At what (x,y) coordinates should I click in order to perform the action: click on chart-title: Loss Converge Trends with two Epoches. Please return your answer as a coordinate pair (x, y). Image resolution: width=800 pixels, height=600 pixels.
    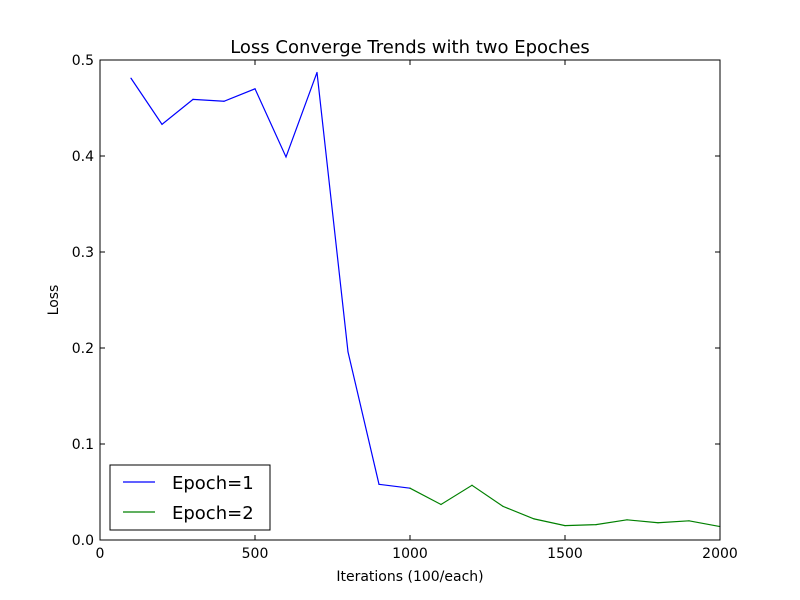
    Looking at the image, I should click on (410, 47).